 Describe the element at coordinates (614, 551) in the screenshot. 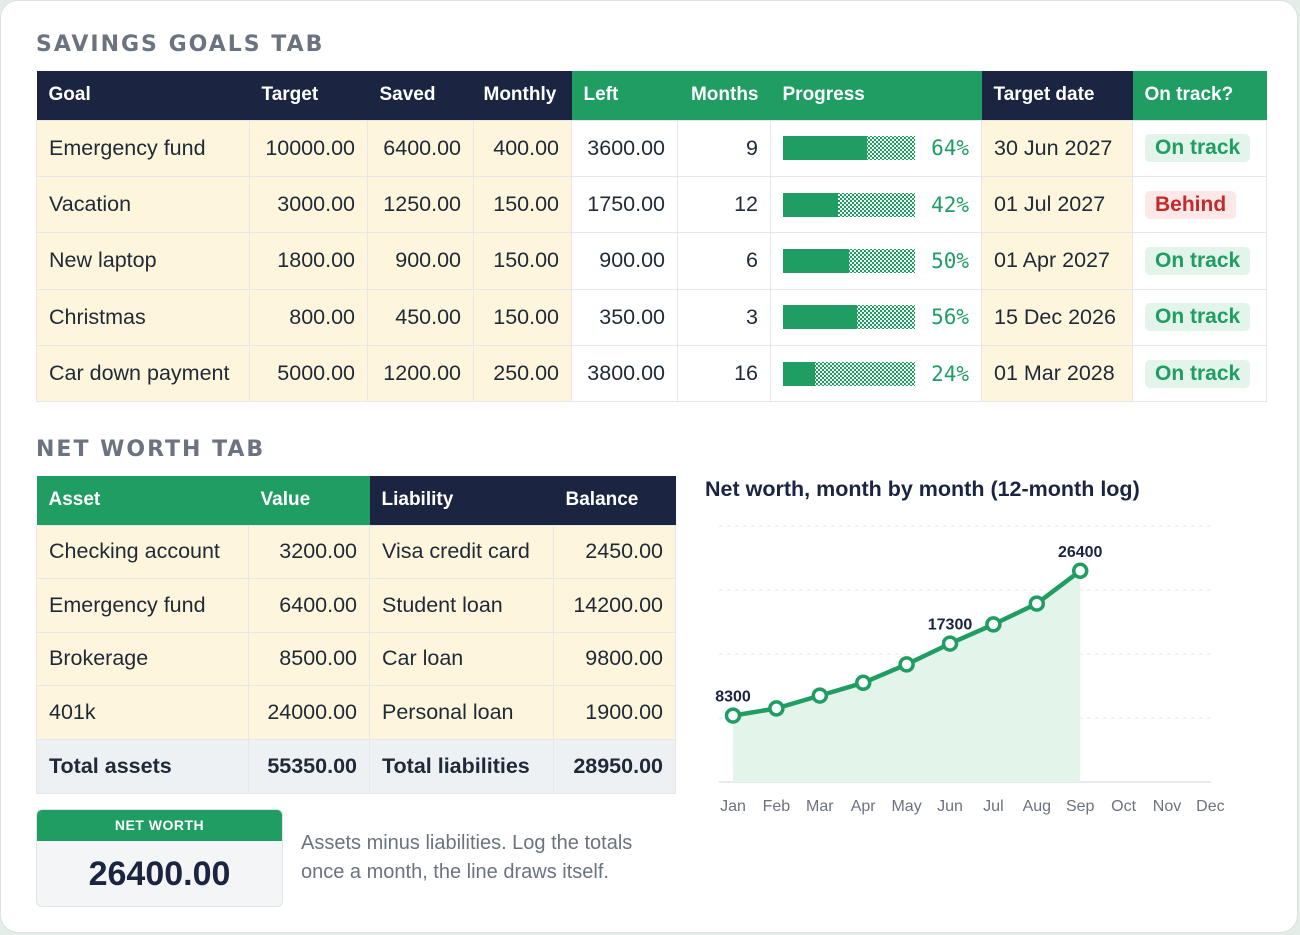

I see `liability-balance-cell: 2450.00` at that location.